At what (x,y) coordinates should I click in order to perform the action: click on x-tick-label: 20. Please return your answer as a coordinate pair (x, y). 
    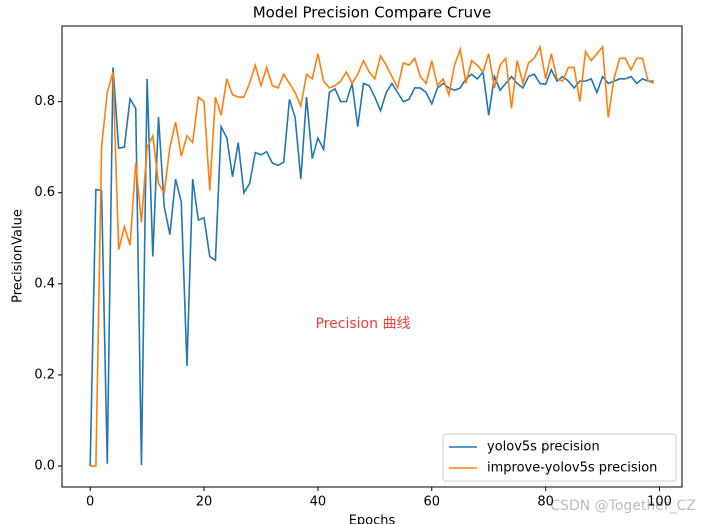
    Looking at the image, I should click on (204, 502).